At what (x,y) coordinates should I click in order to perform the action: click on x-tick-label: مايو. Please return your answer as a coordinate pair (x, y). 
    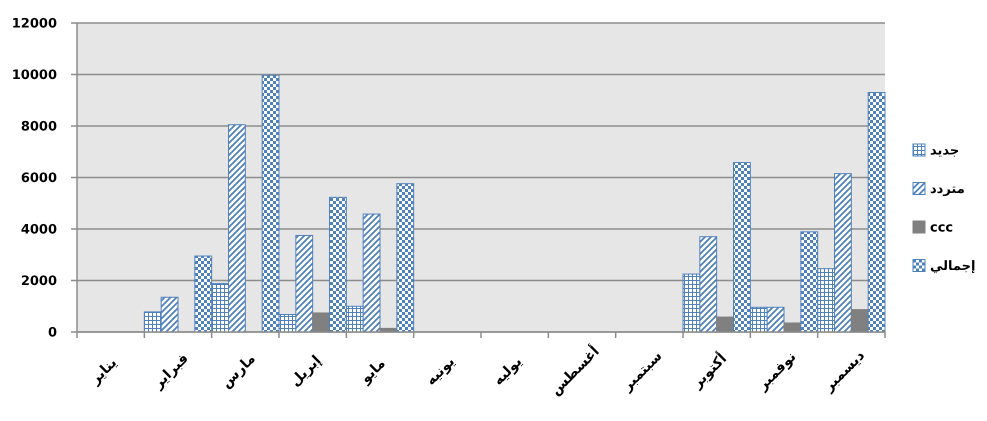
    Looking at the image, I should click on (372, 372).